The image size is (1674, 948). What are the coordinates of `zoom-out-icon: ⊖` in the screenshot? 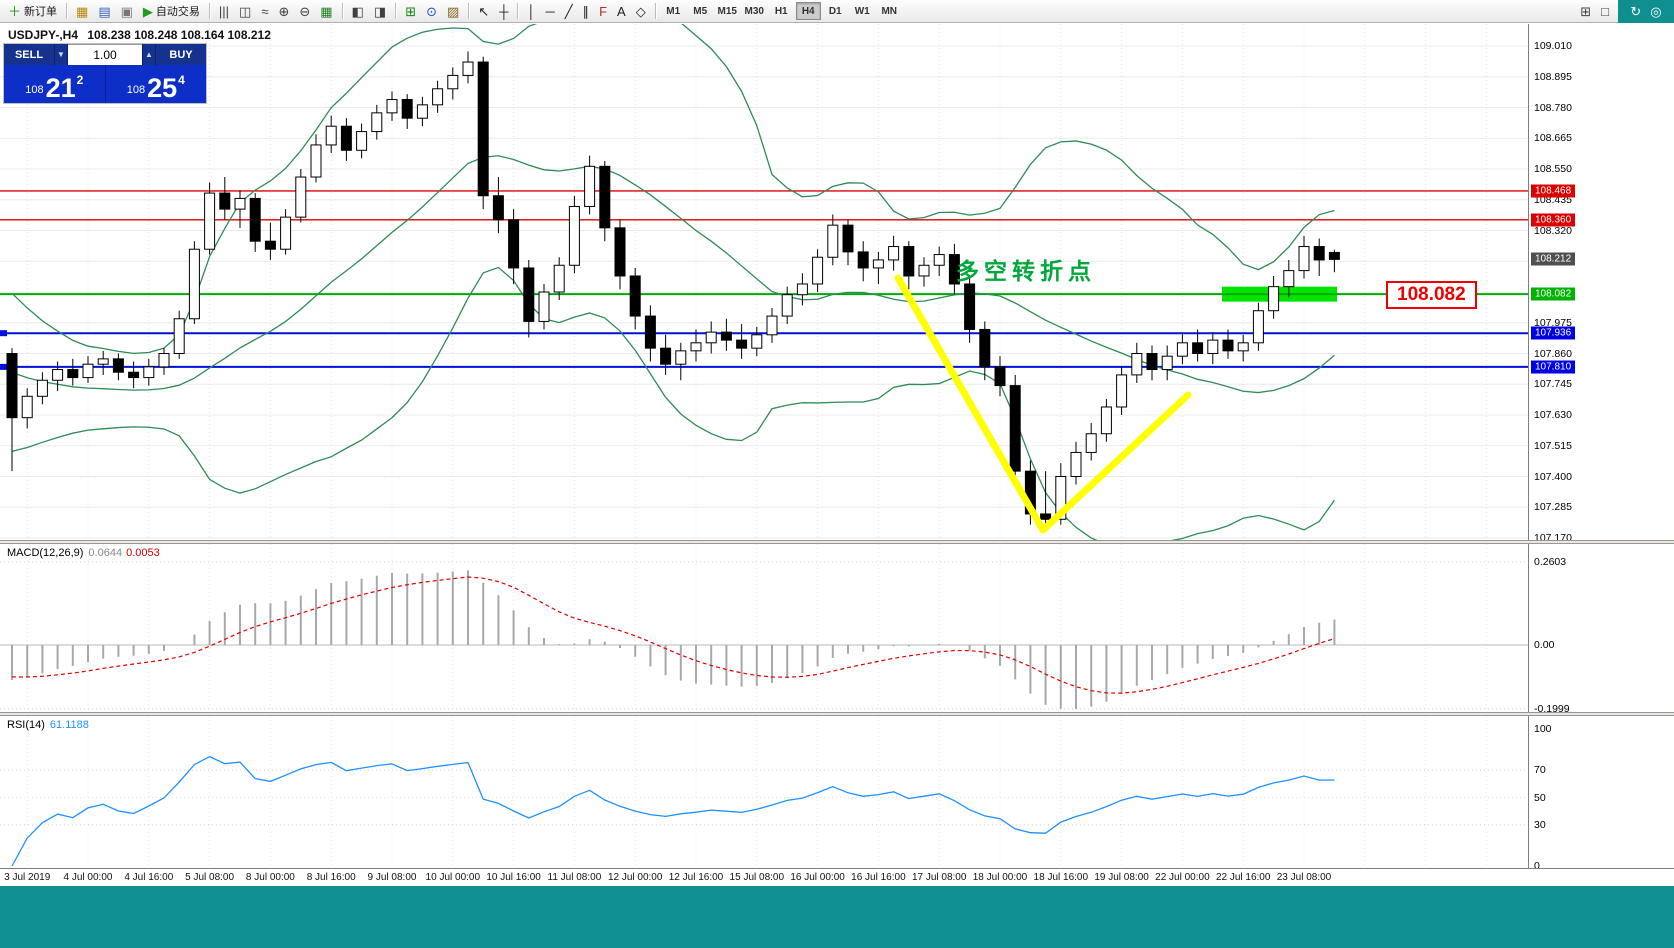 It's located at (305, 11).